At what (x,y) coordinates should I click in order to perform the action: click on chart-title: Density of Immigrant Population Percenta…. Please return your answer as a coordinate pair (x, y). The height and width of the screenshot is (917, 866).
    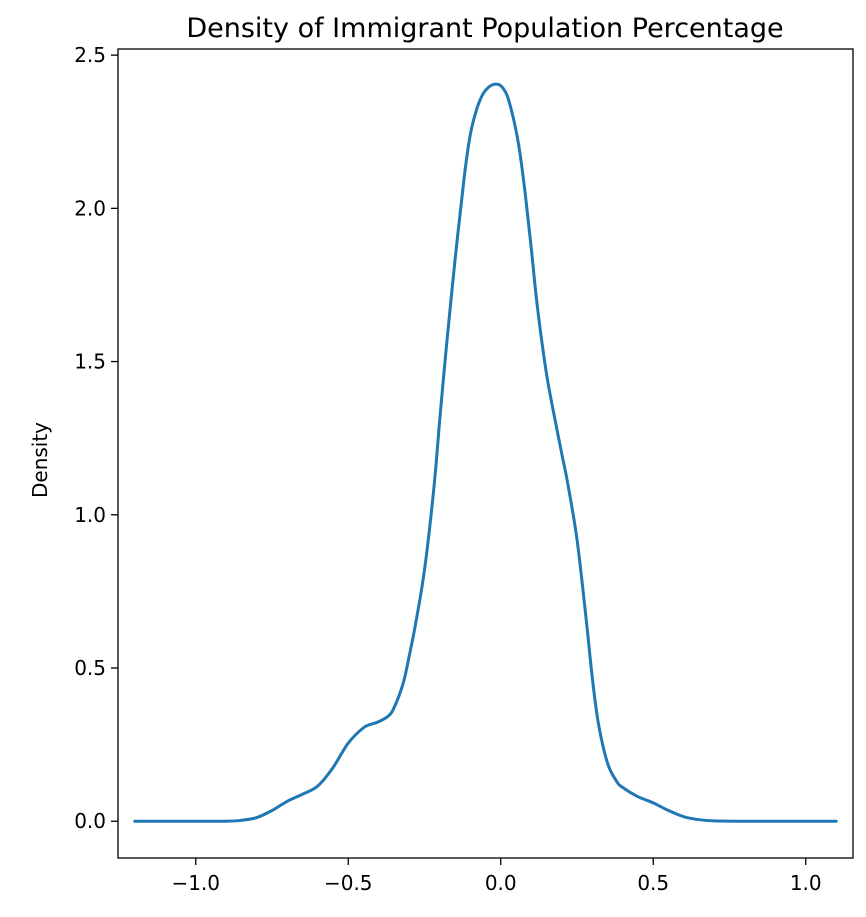
    Looking at the image, I should click on (484, 28).